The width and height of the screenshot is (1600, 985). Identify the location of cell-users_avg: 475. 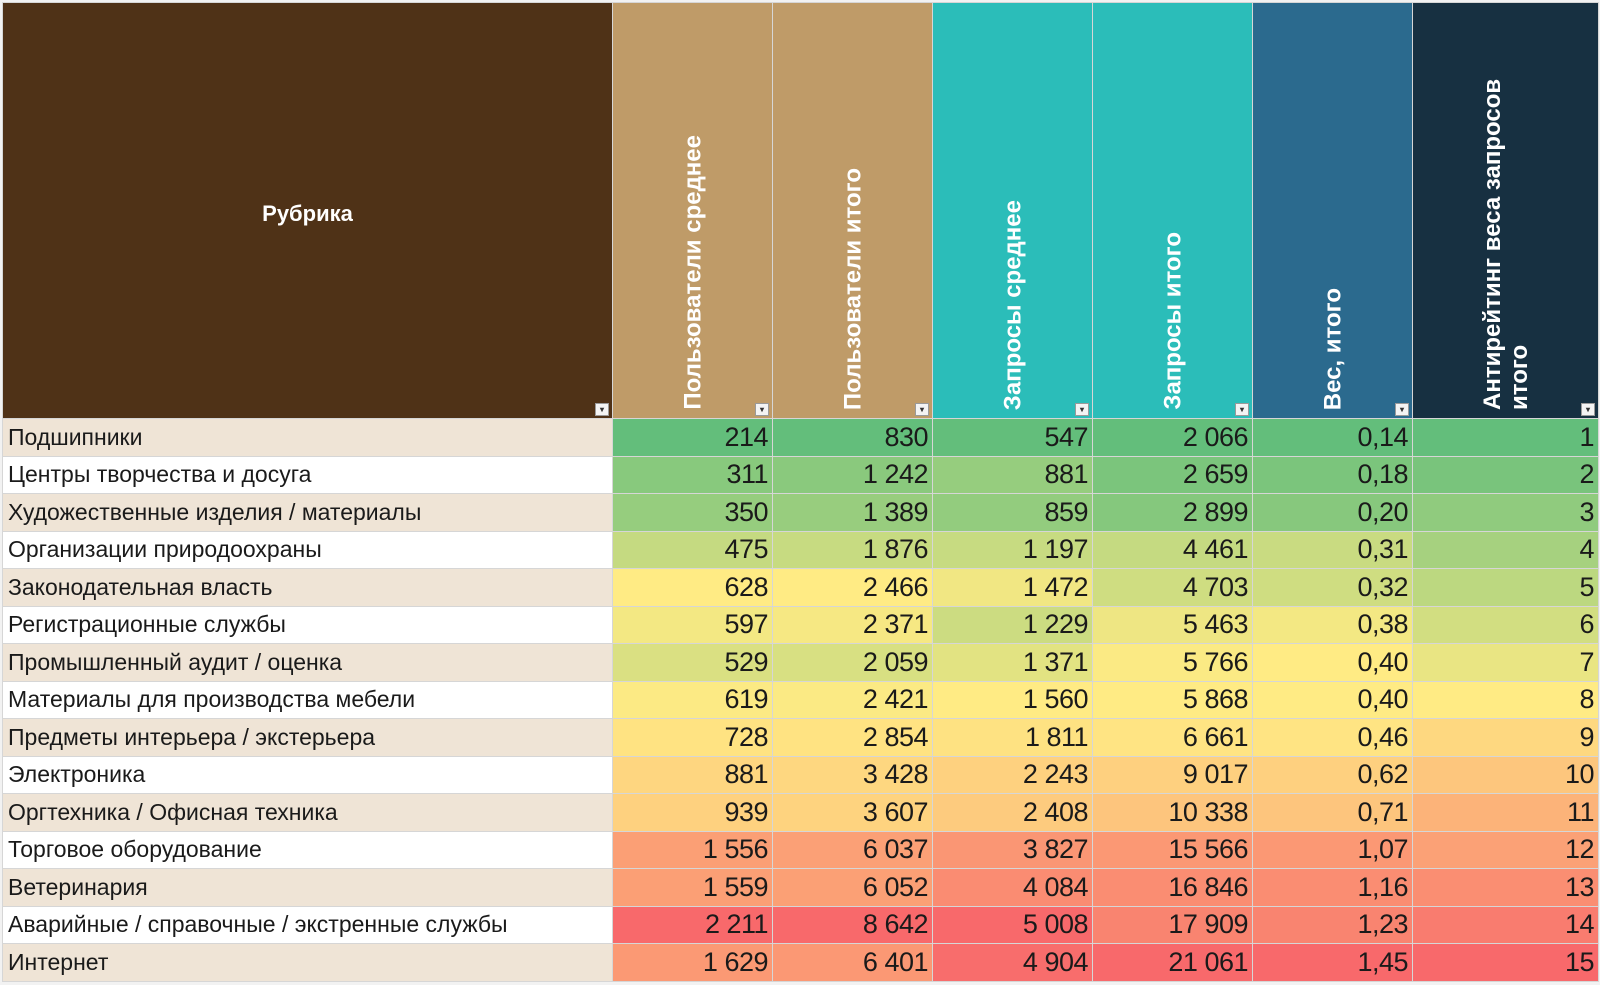
(692, 549).